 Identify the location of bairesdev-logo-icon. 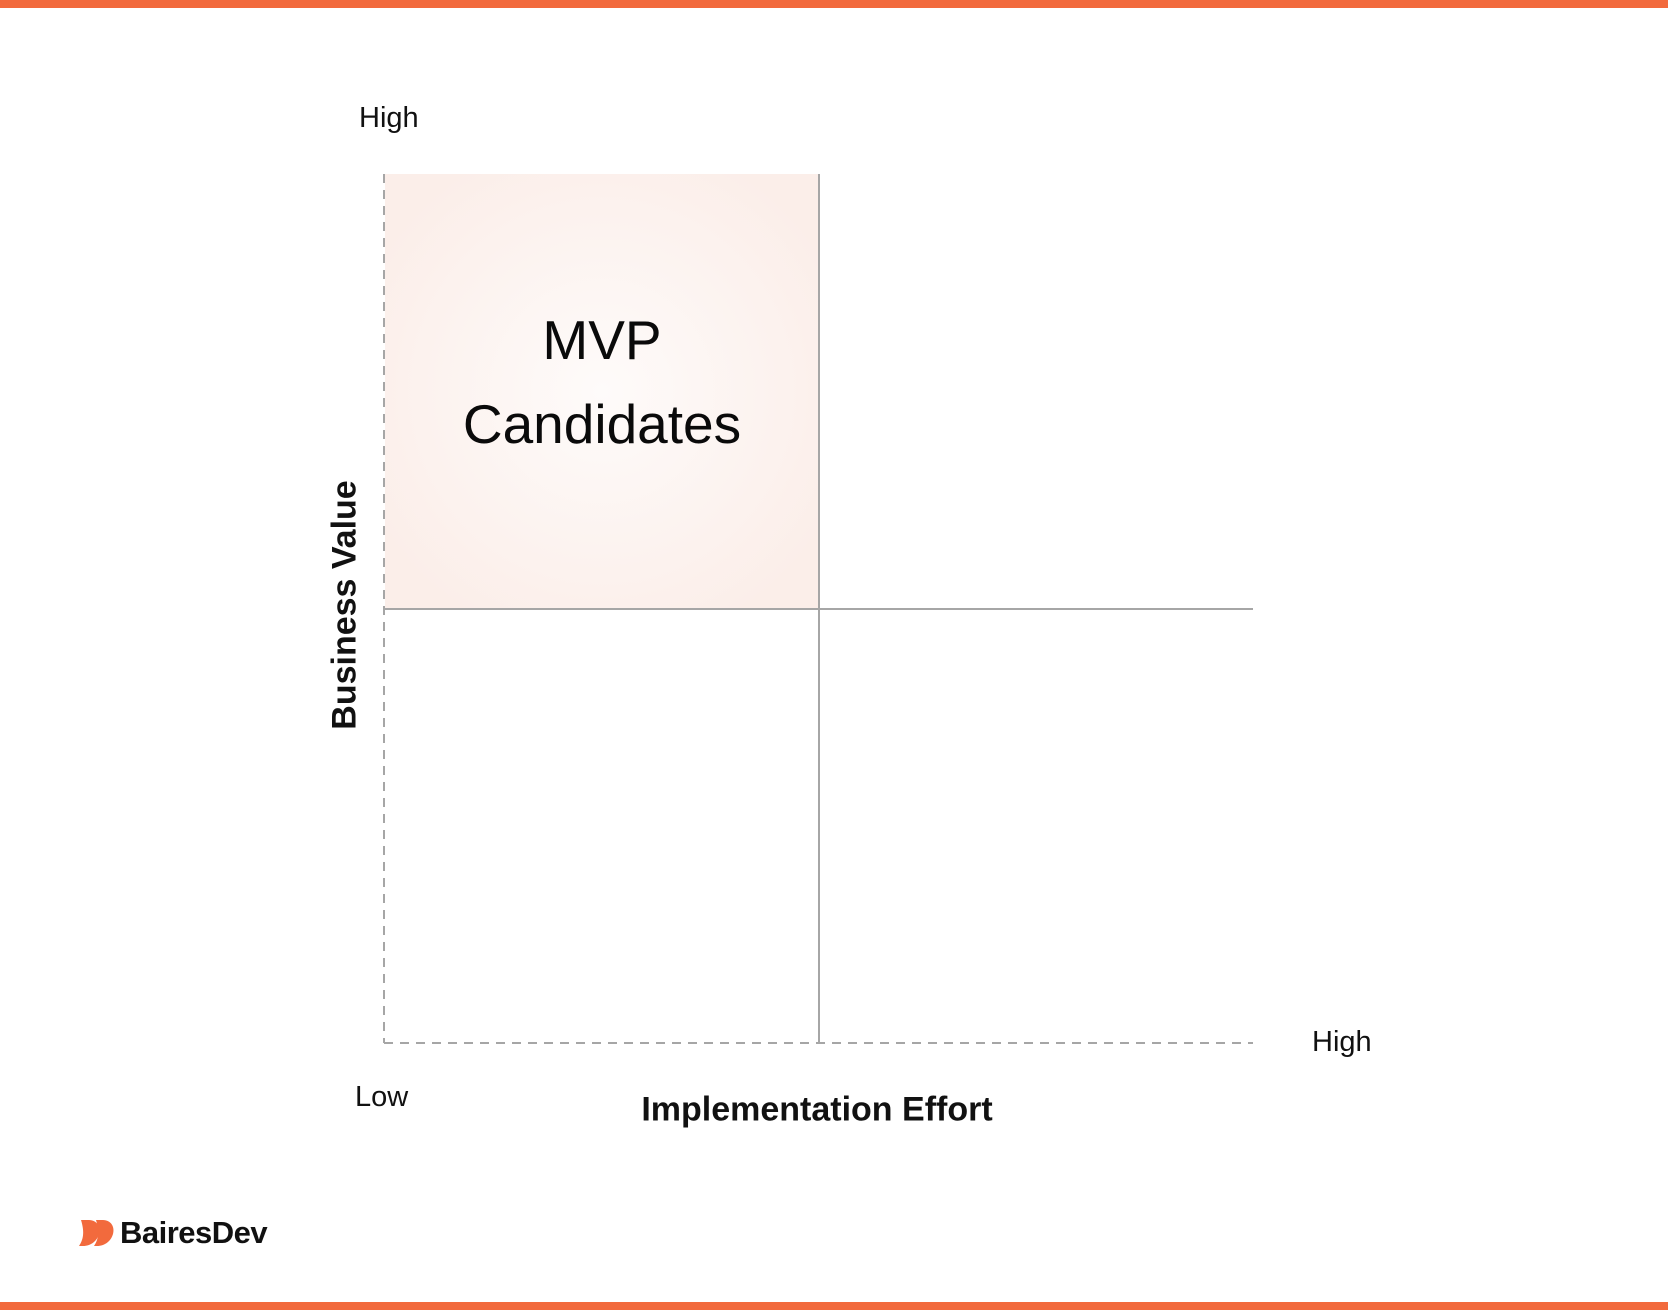
(96, 1233).